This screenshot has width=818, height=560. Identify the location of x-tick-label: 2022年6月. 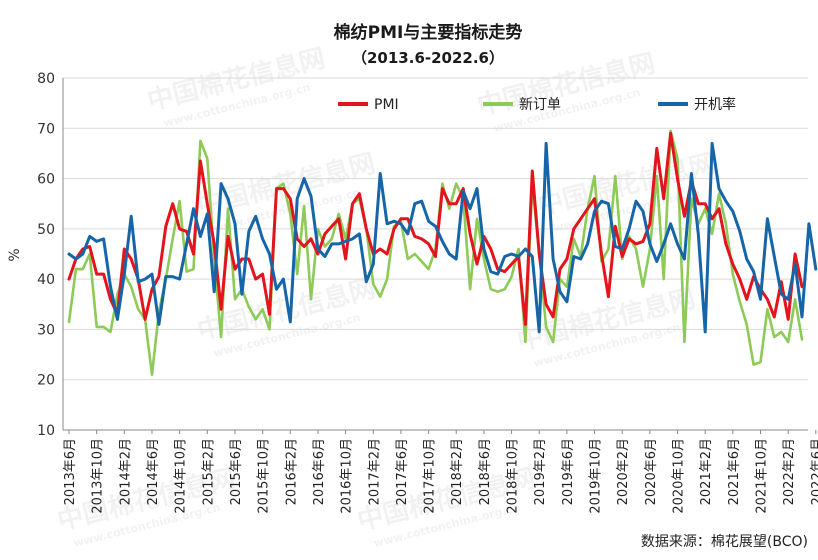
(814, 471).